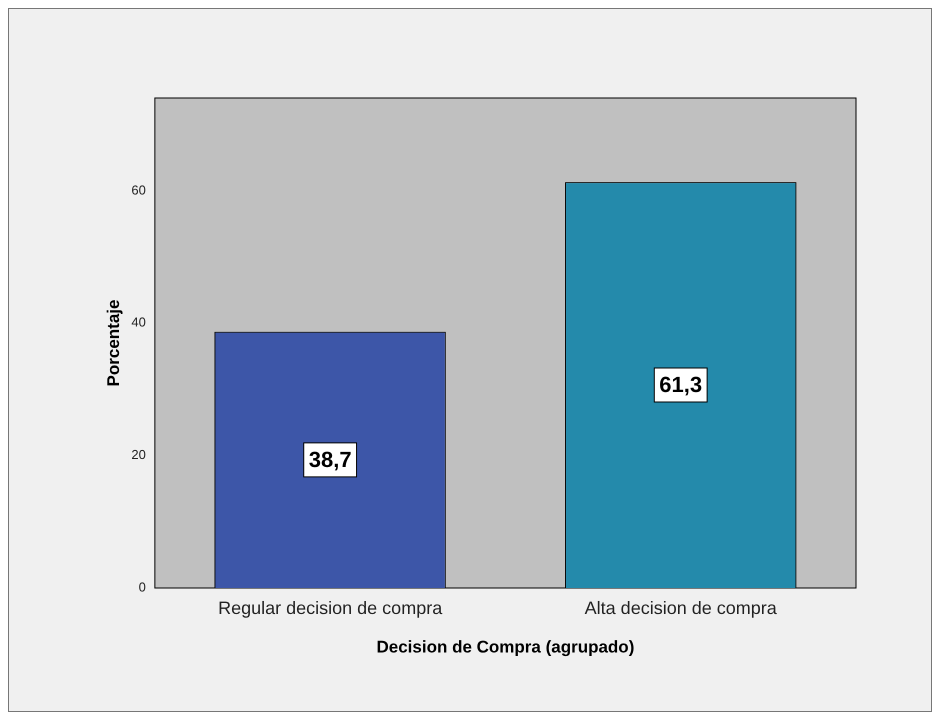 This screenshot has width=944, height=722. I want to click on x-tick-label: Regular decision de compra, so click(331, 608).